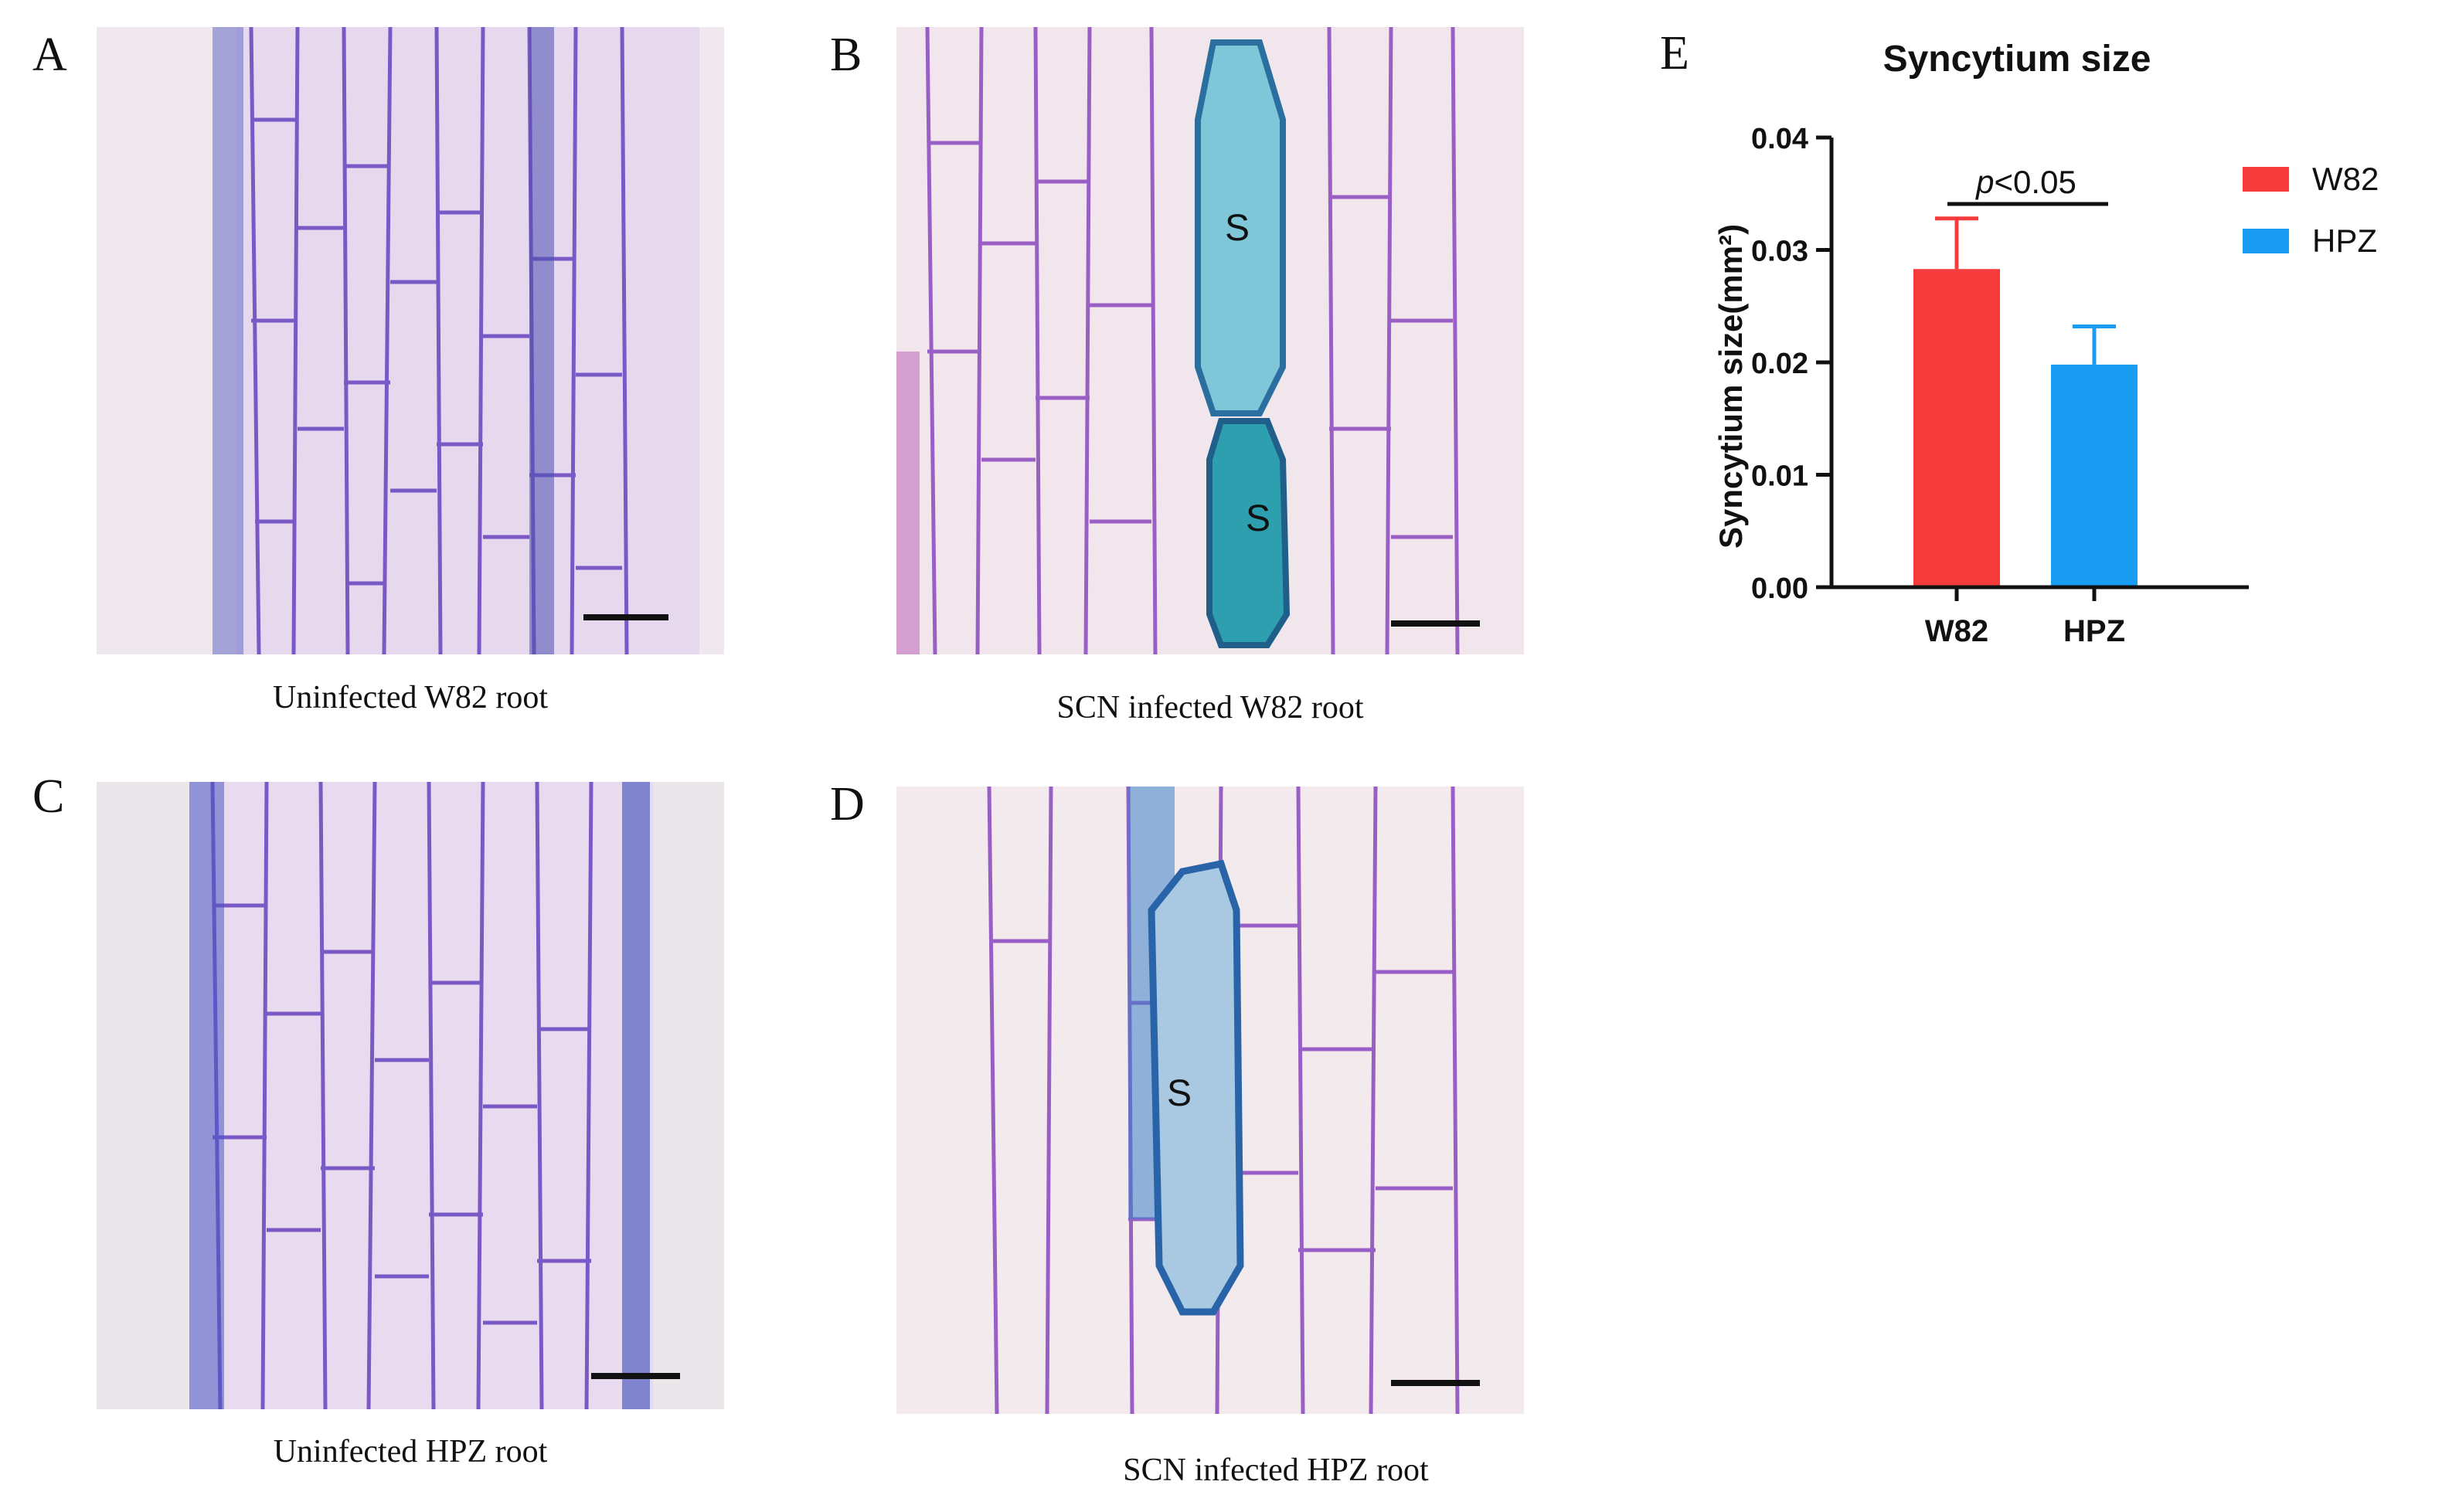  I want to click on y-axis-label: Syncytium size(mm²), so click(1730, 386).